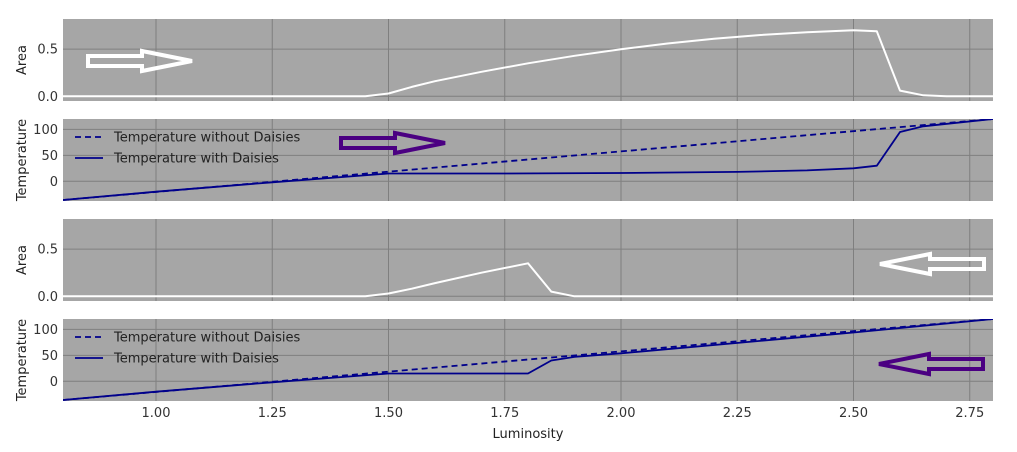 This screenshot has width=1017, height=452. What do you see at coordinates (156, 413) in the screenshot?
I see `x-tick-label: 1.00` at bounding box center [156, 413].